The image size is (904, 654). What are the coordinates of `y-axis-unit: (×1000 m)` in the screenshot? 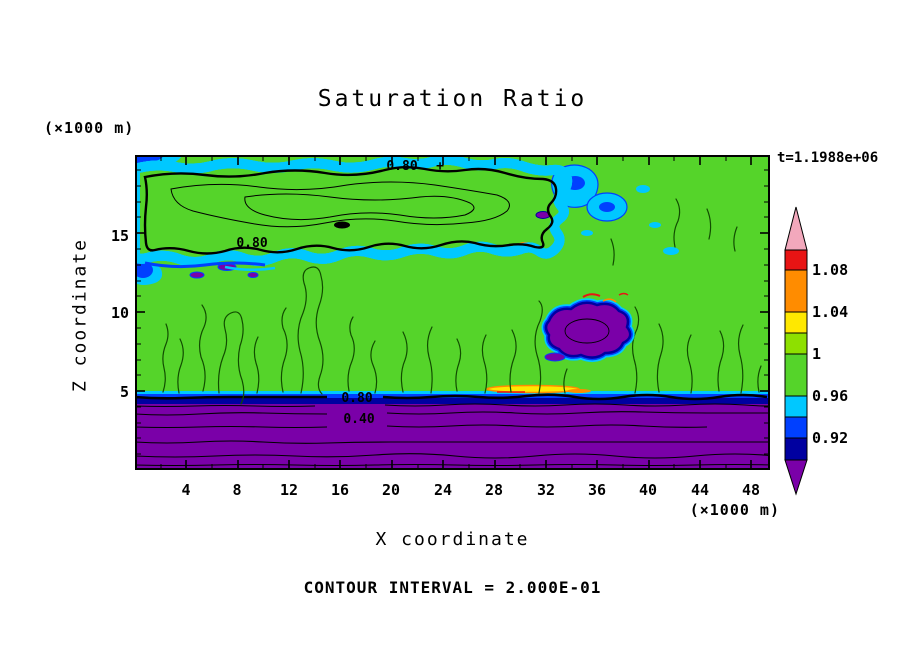 It's located at (89, 128).